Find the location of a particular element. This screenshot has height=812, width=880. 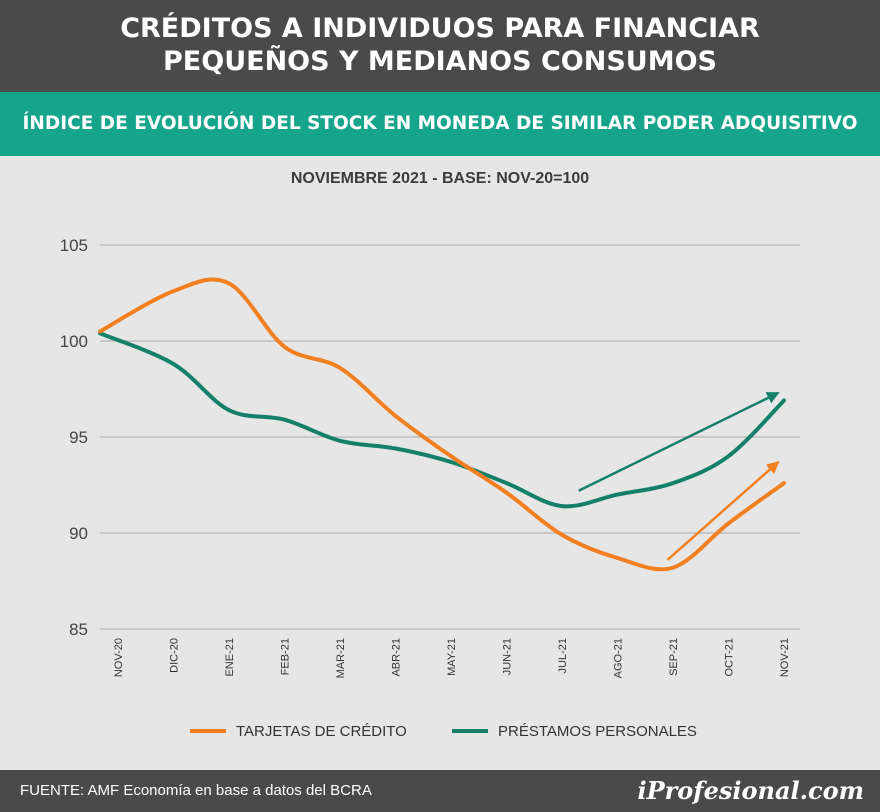

y-tick-label: 100 is located at coordinates (74, 341).